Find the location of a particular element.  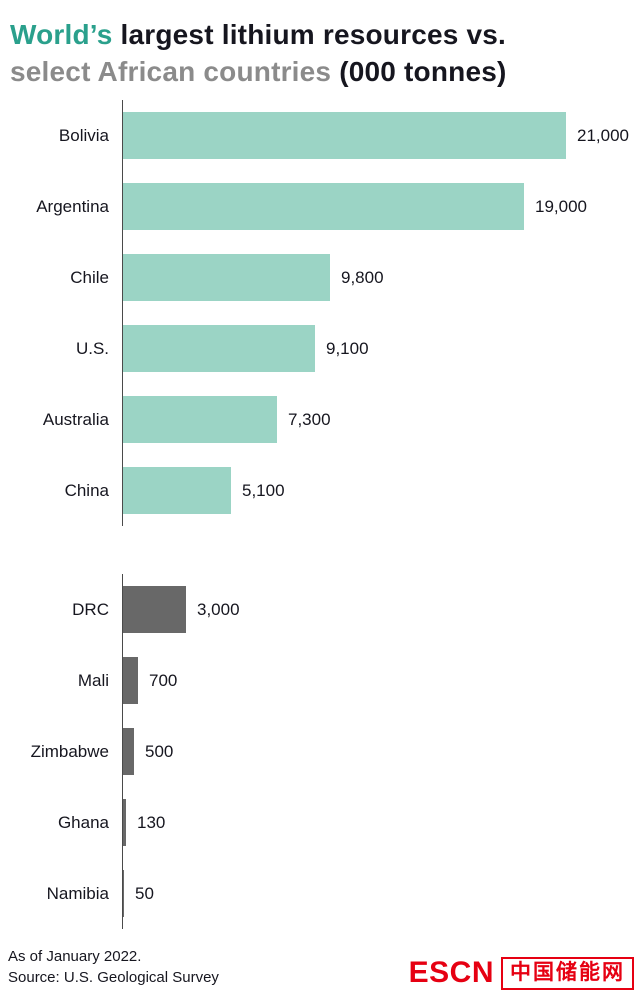

value-label: 130 is located at coordinates (151, 822).